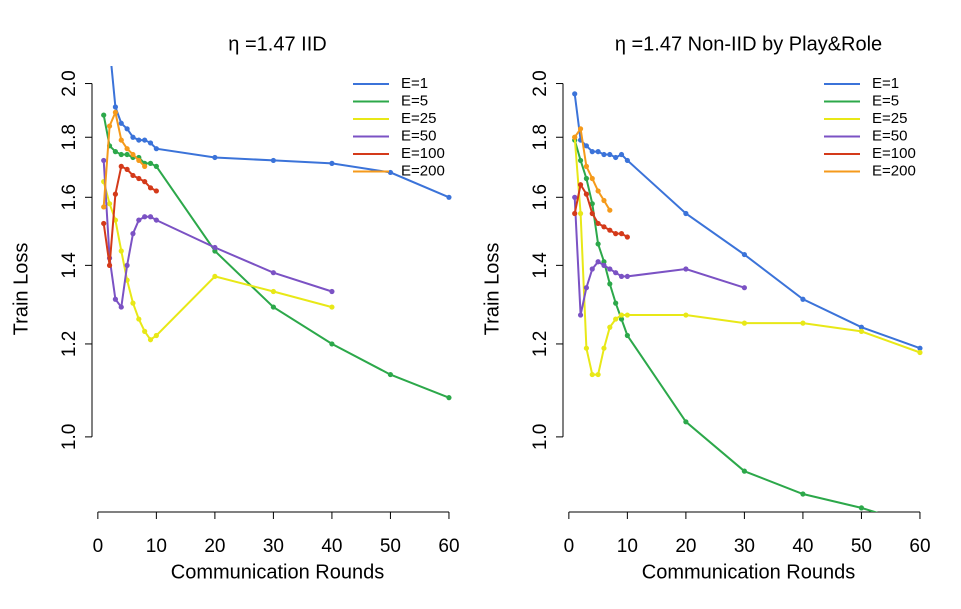  Describe the element at coordinates (418, 118) in the screenshot. I see `legend-label: E=25` at that location.